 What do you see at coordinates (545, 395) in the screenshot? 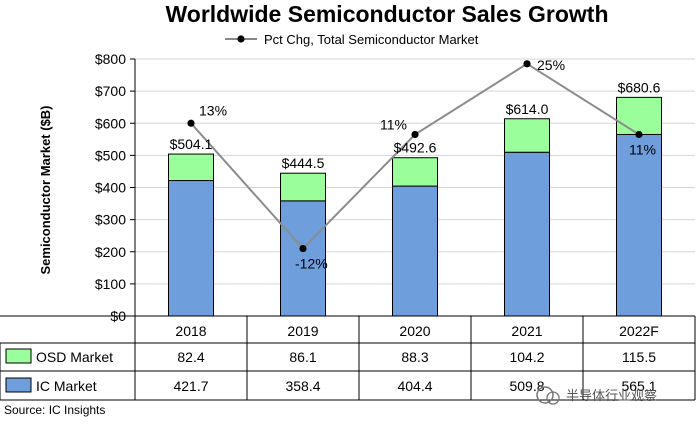
I see `wechat-icon` at bounding box center [545, 395].